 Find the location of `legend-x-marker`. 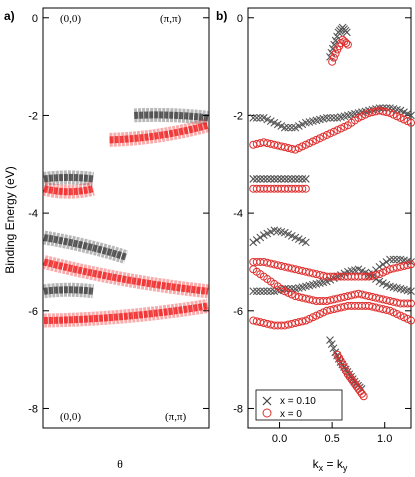

legend-x-marker is located at coordinates (267, 401).